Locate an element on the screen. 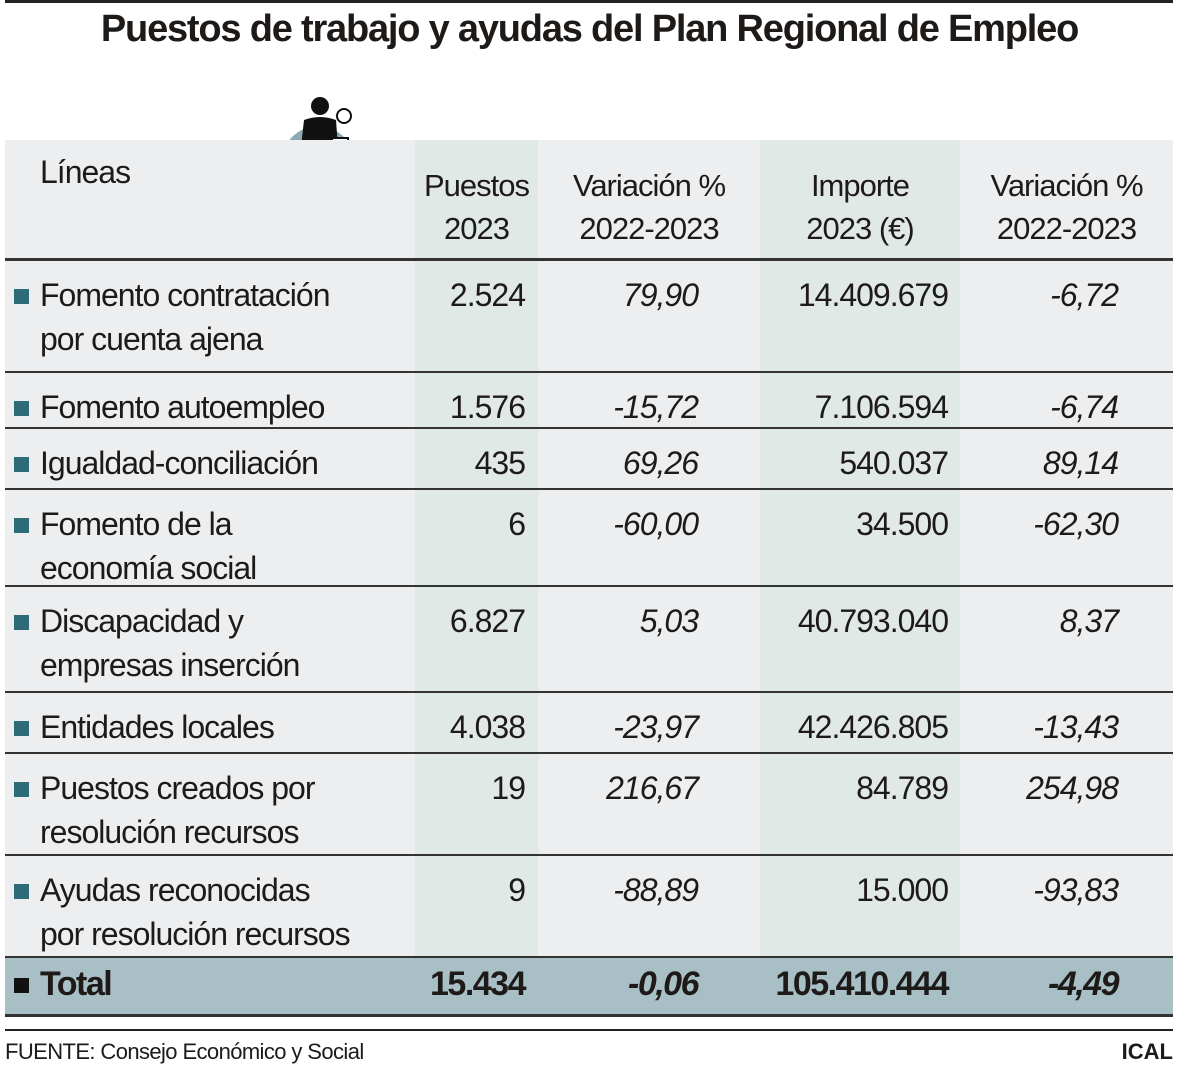 This screenshot has height=1067, width=1179. cell-var-importe: 254,98 is located at coordinates (1072, 788).